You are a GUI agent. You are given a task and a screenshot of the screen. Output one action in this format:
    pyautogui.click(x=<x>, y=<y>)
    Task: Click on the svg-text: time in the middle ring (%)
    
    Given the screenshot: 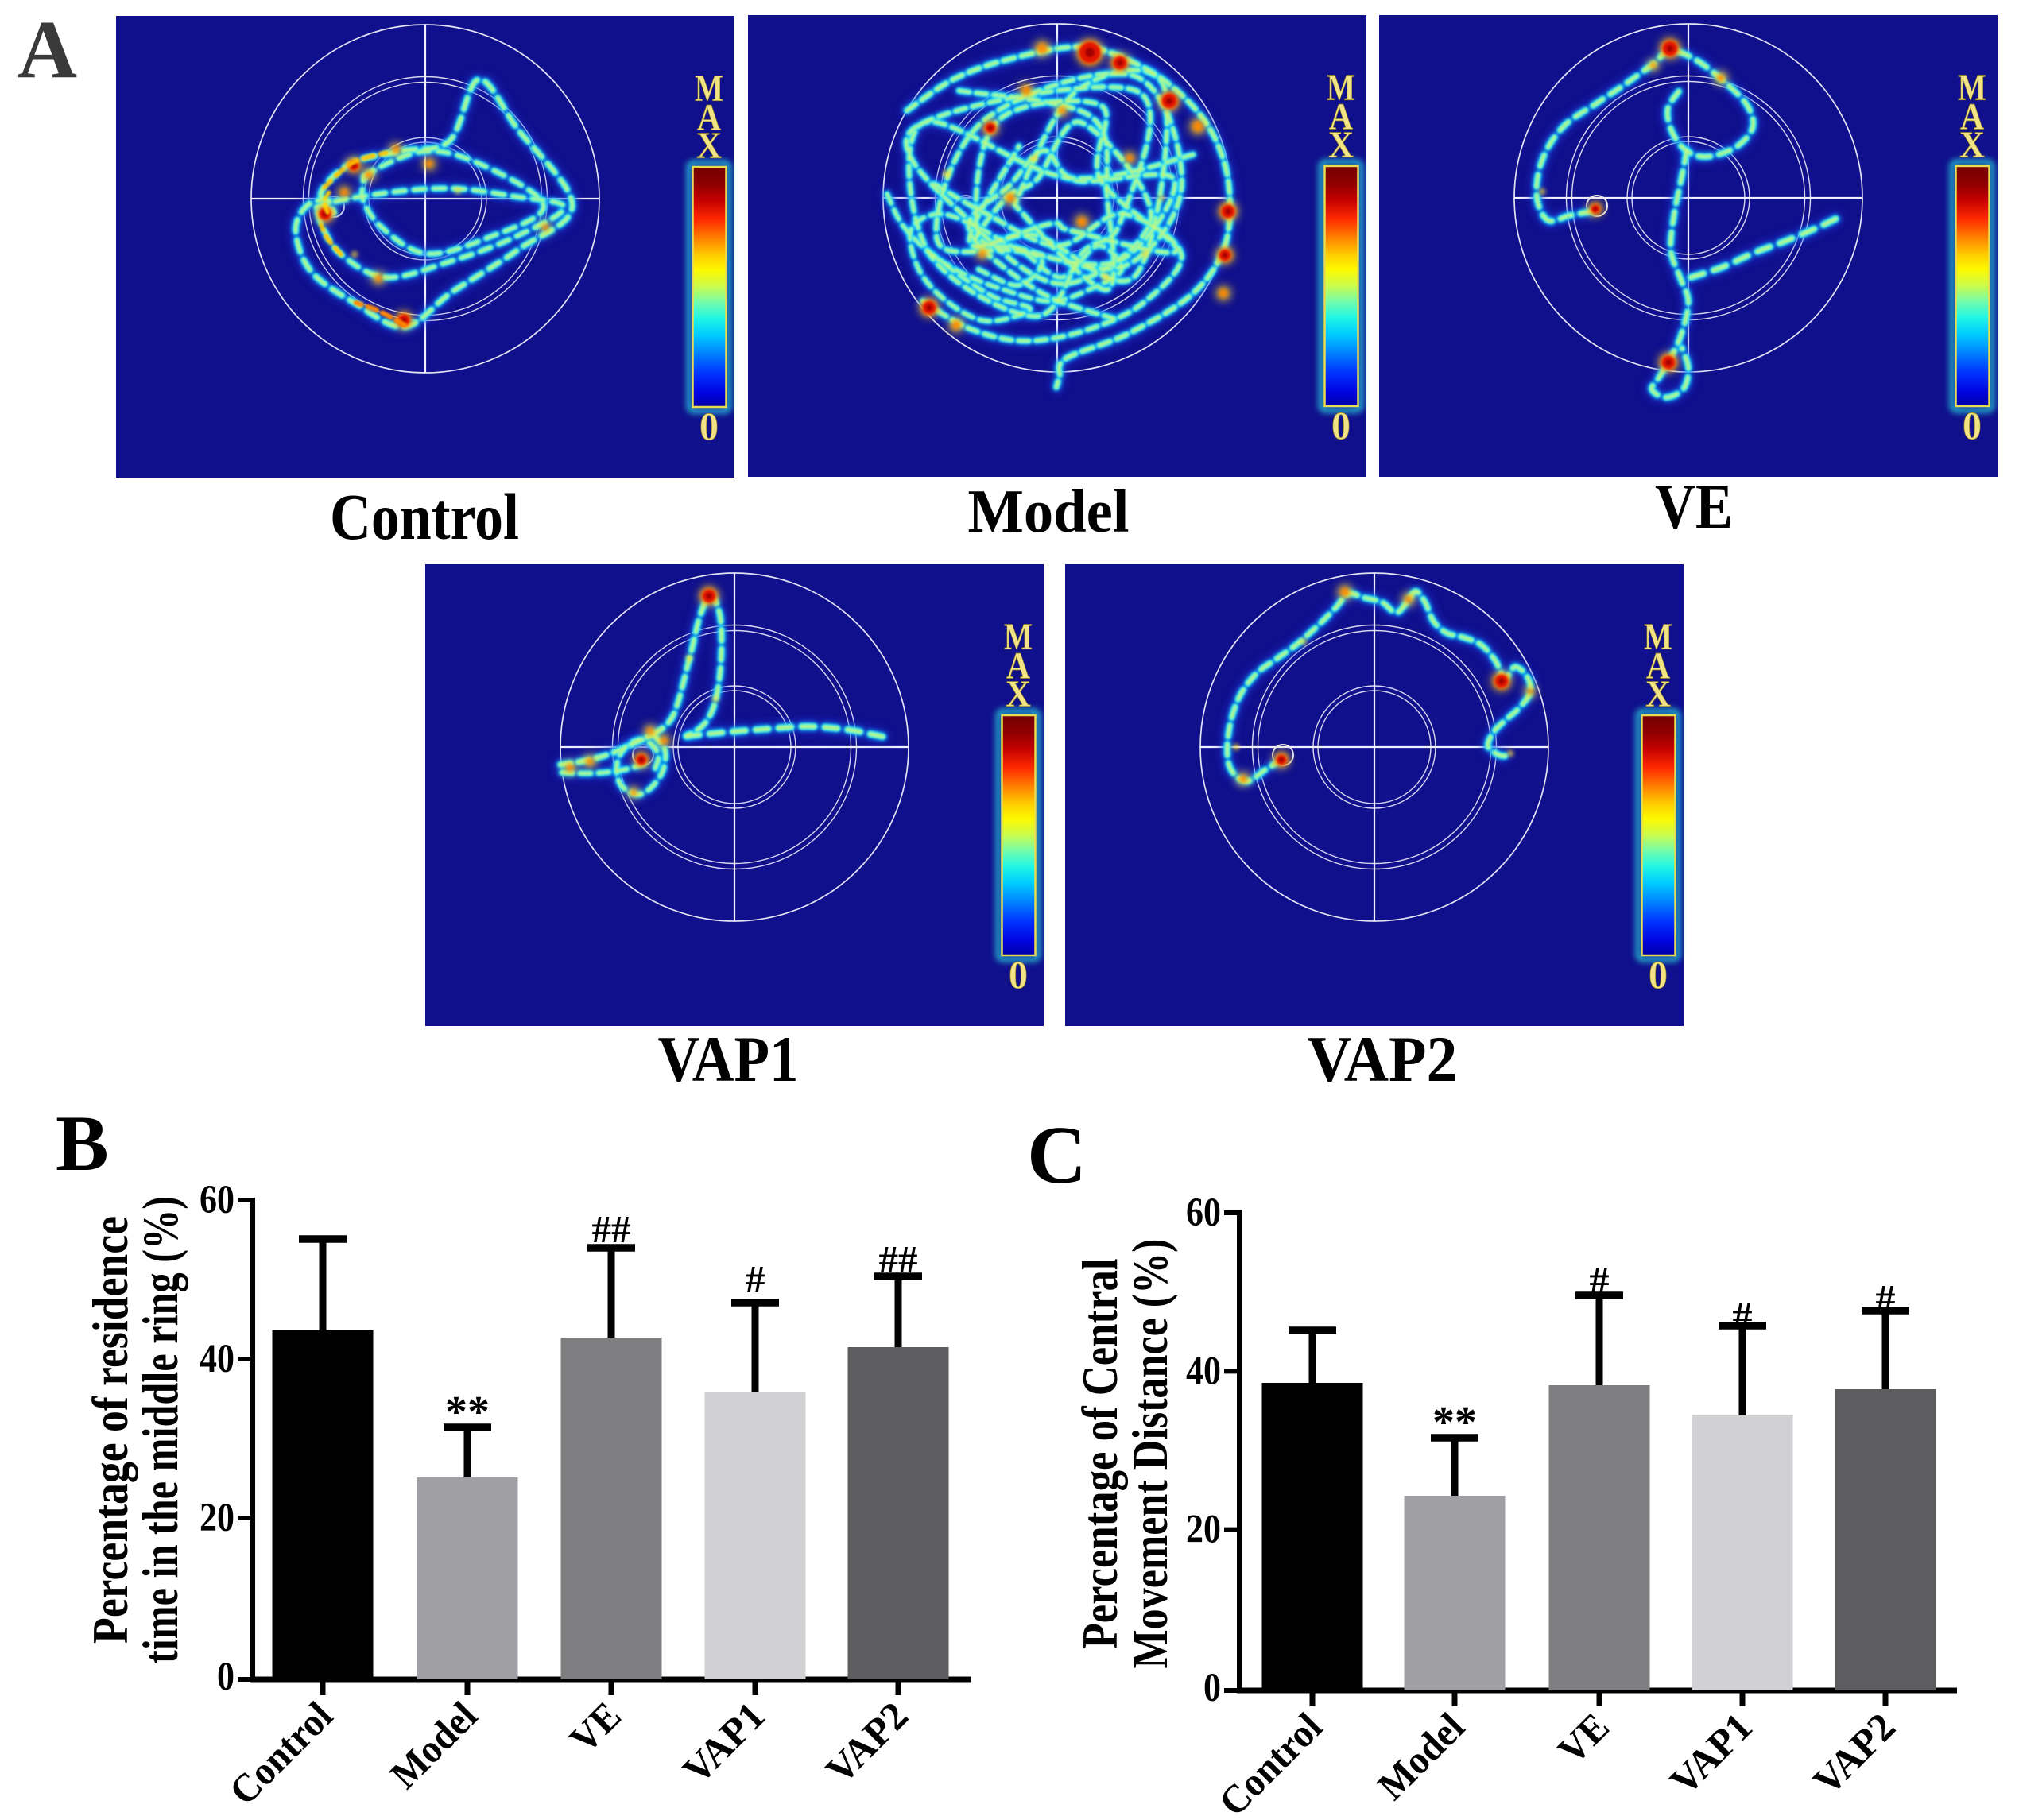 What is the action you would take?
    pyautogui.click(x=160, y=1429)
    